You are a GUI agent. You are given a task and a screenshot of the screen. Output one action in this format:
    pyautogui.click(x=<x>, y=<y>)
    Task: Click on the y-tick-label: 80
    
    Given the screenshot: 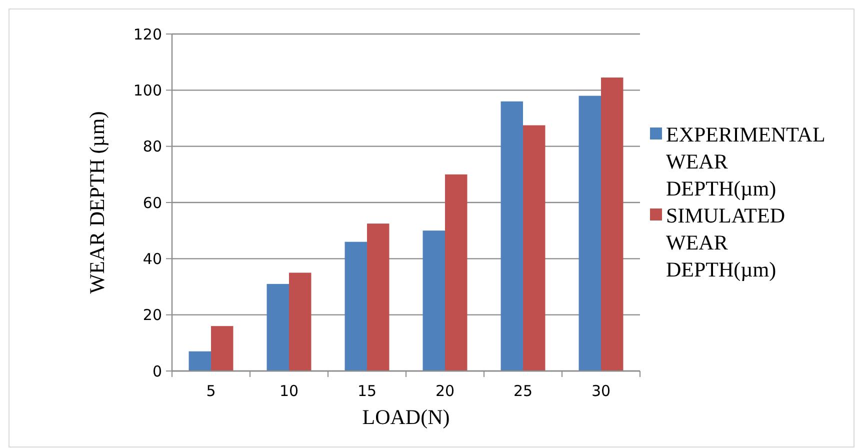 What is the action you would take?
    pyautogui.click(x=152, y=147)
    